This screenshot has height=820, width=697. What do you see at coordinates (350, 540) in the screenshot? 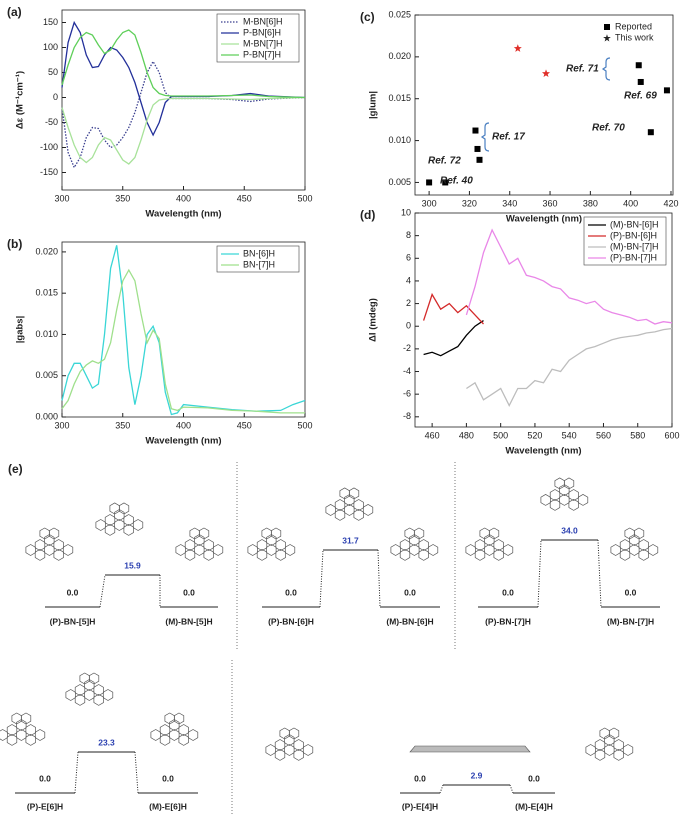
I see `barrier-value: 31.7` at bounding box center [350, 540].